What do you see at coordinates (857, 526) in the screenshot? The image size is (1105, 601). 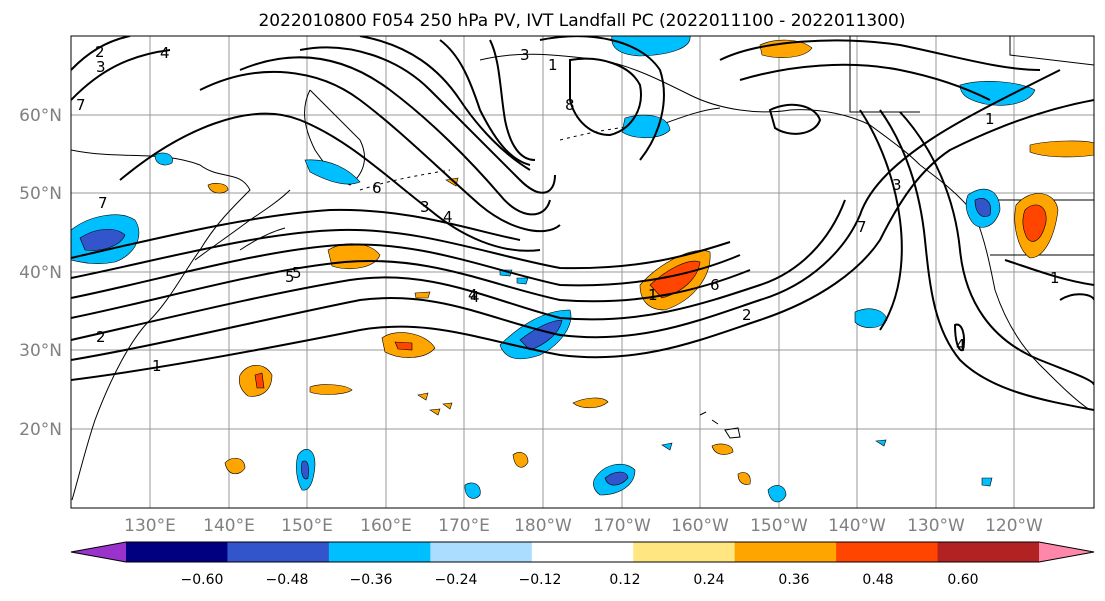 I see `lon-label: 140°W` at bounding box center [857, 526].